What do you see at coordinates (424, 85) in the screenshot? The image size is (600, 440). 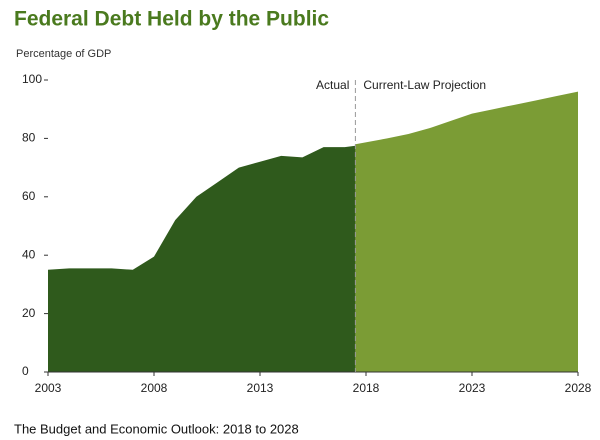 I see `annotation: Current-Law Projection` at bounding box center [424, 85].